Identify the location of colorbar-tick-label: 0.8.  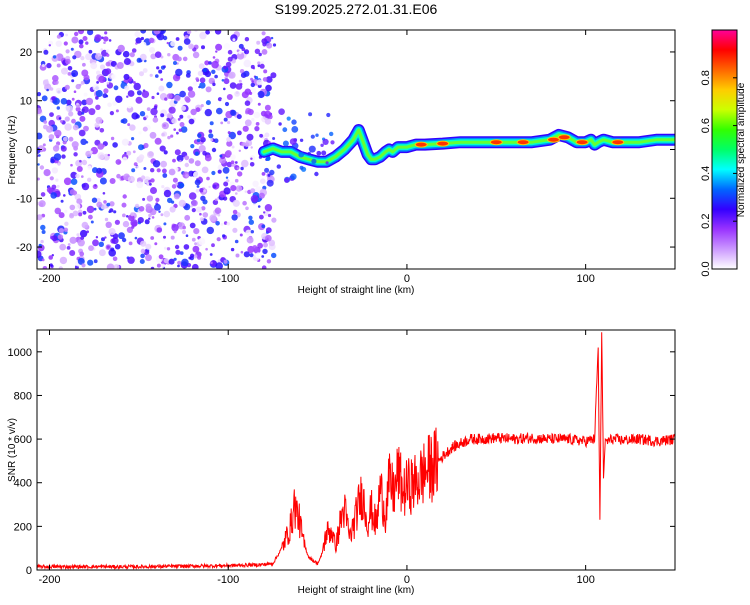
(706, 77).